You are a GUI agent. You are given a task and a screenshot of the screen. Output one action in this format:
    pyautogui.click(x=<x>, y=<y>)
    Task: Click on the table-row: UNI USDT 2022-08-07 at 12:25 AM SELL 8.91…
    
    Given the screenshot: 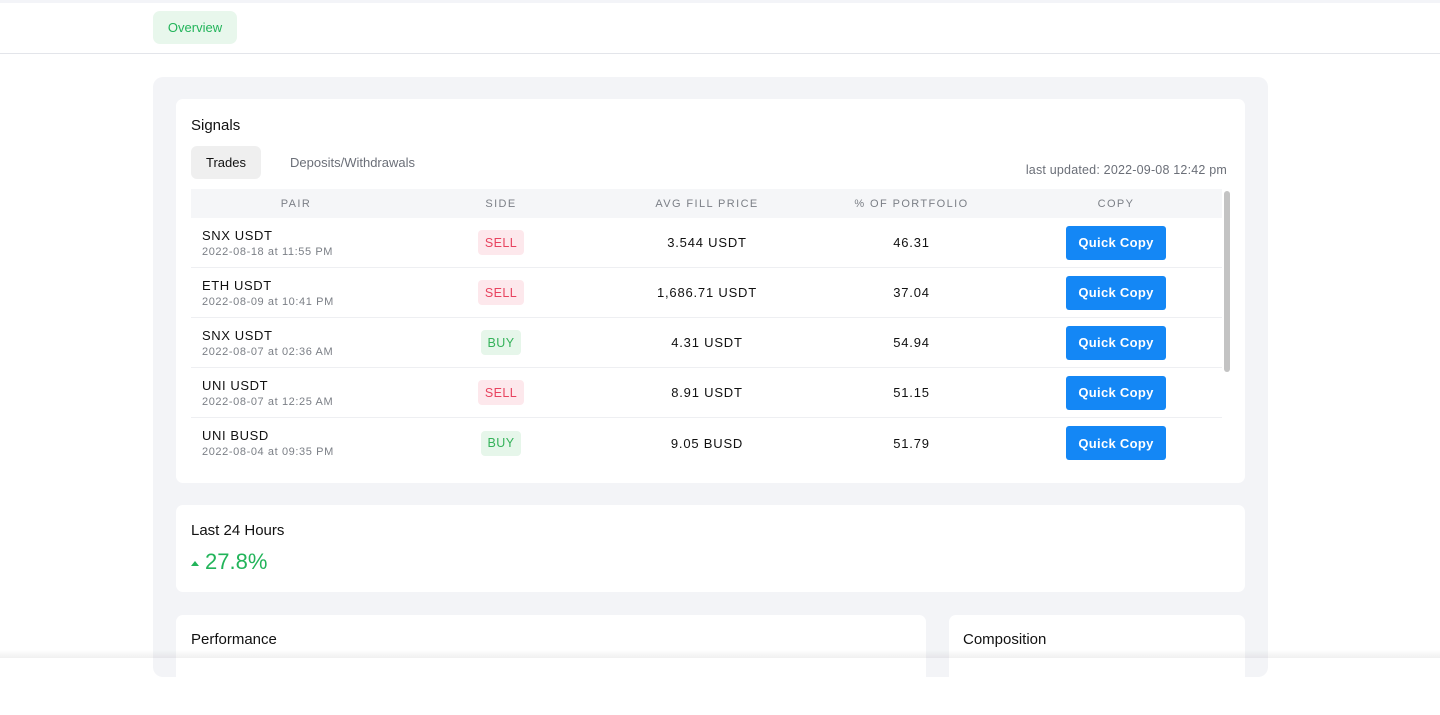 What is the action you would take?
    pyautogui.click(x=706, y=393)
    